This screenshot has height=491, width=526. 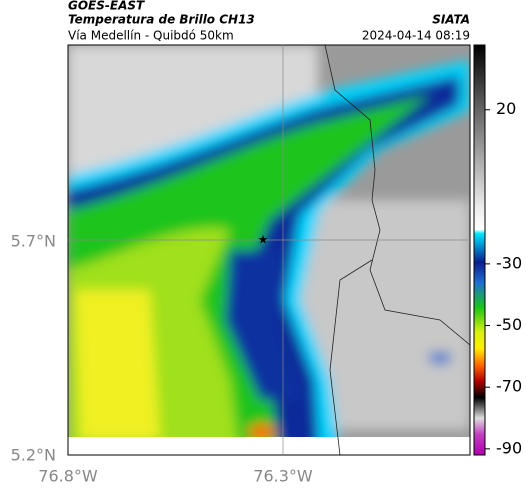 What do you see at coordinates (479, 250) in the screenshot?
I see `colorbar` at bounding box center [479, 250].